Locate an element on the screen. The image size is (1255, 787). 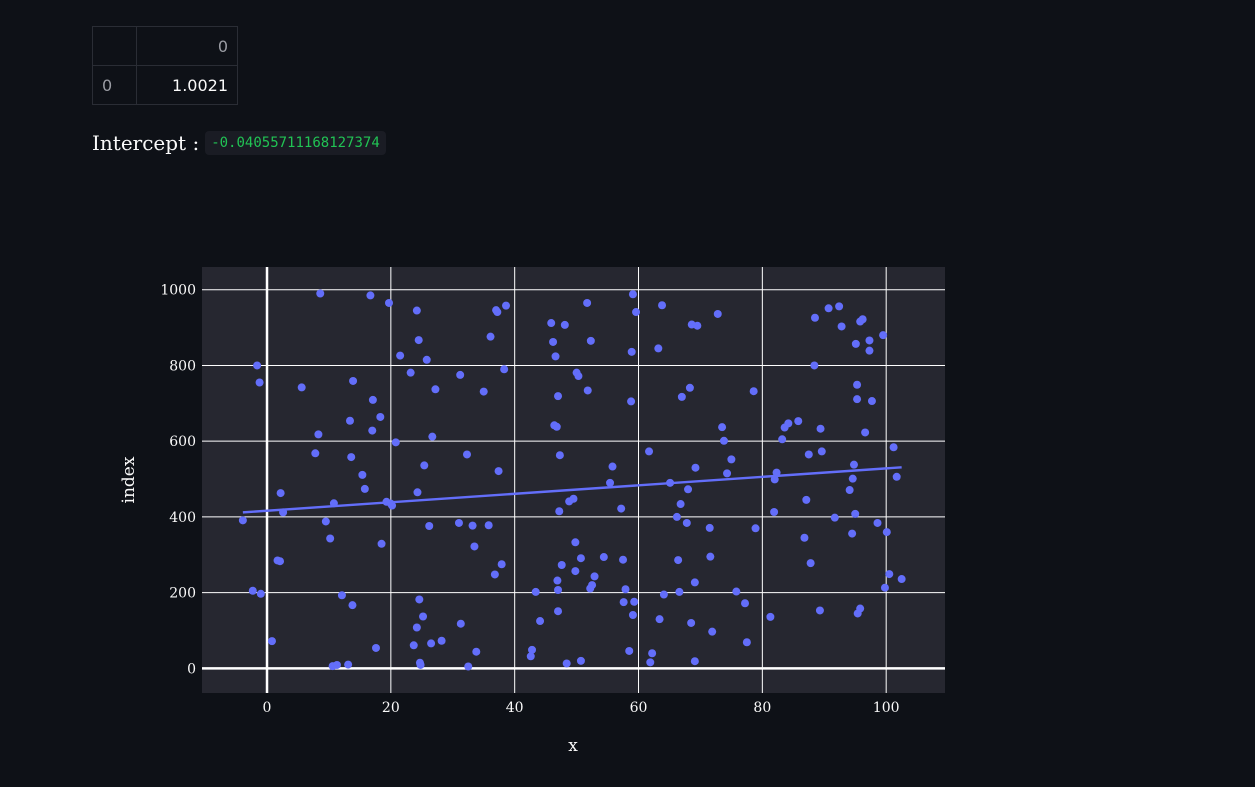
y-axis-label: index is located at coordinates (129, 479).